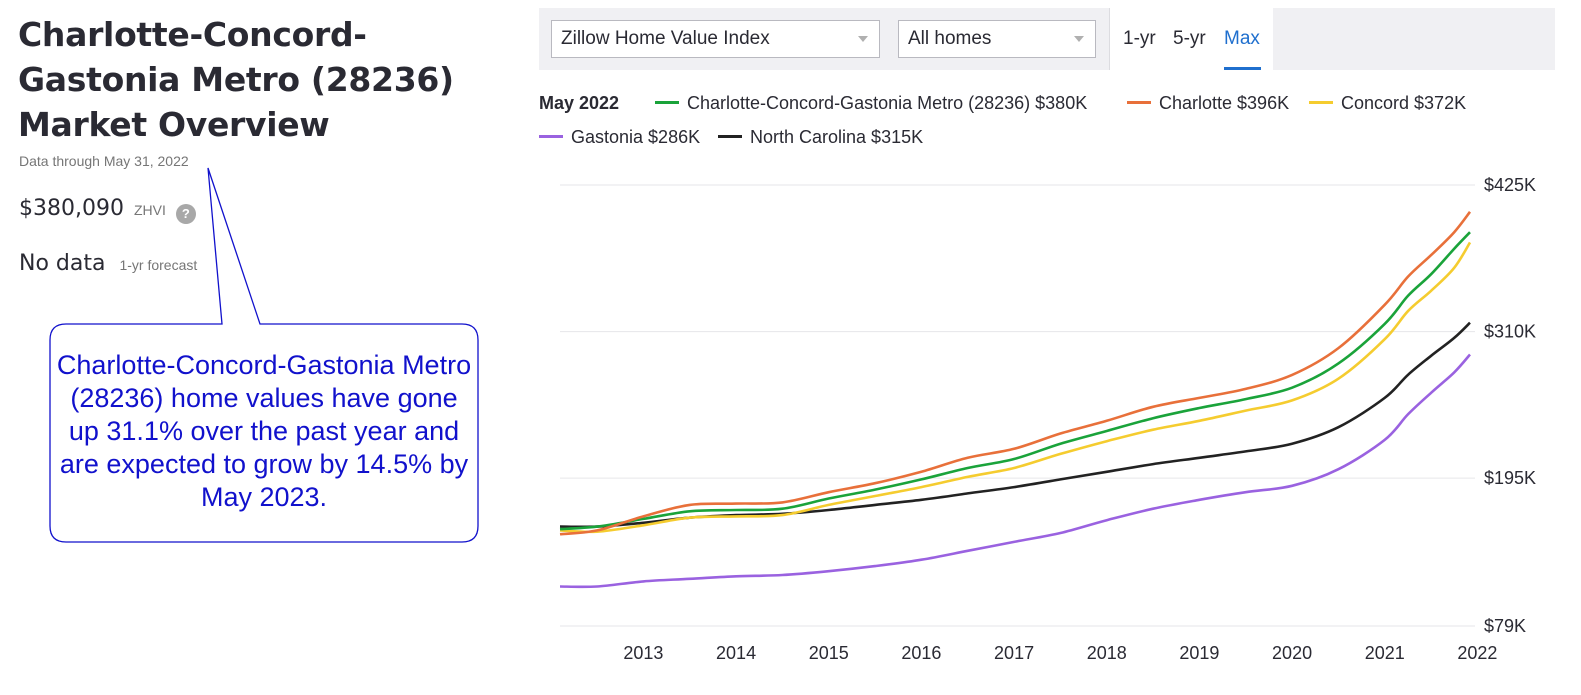 The width and height of the screenshot is (1581, 695). I want to click on legend-item: Concord $372K, so click(1387, 103).